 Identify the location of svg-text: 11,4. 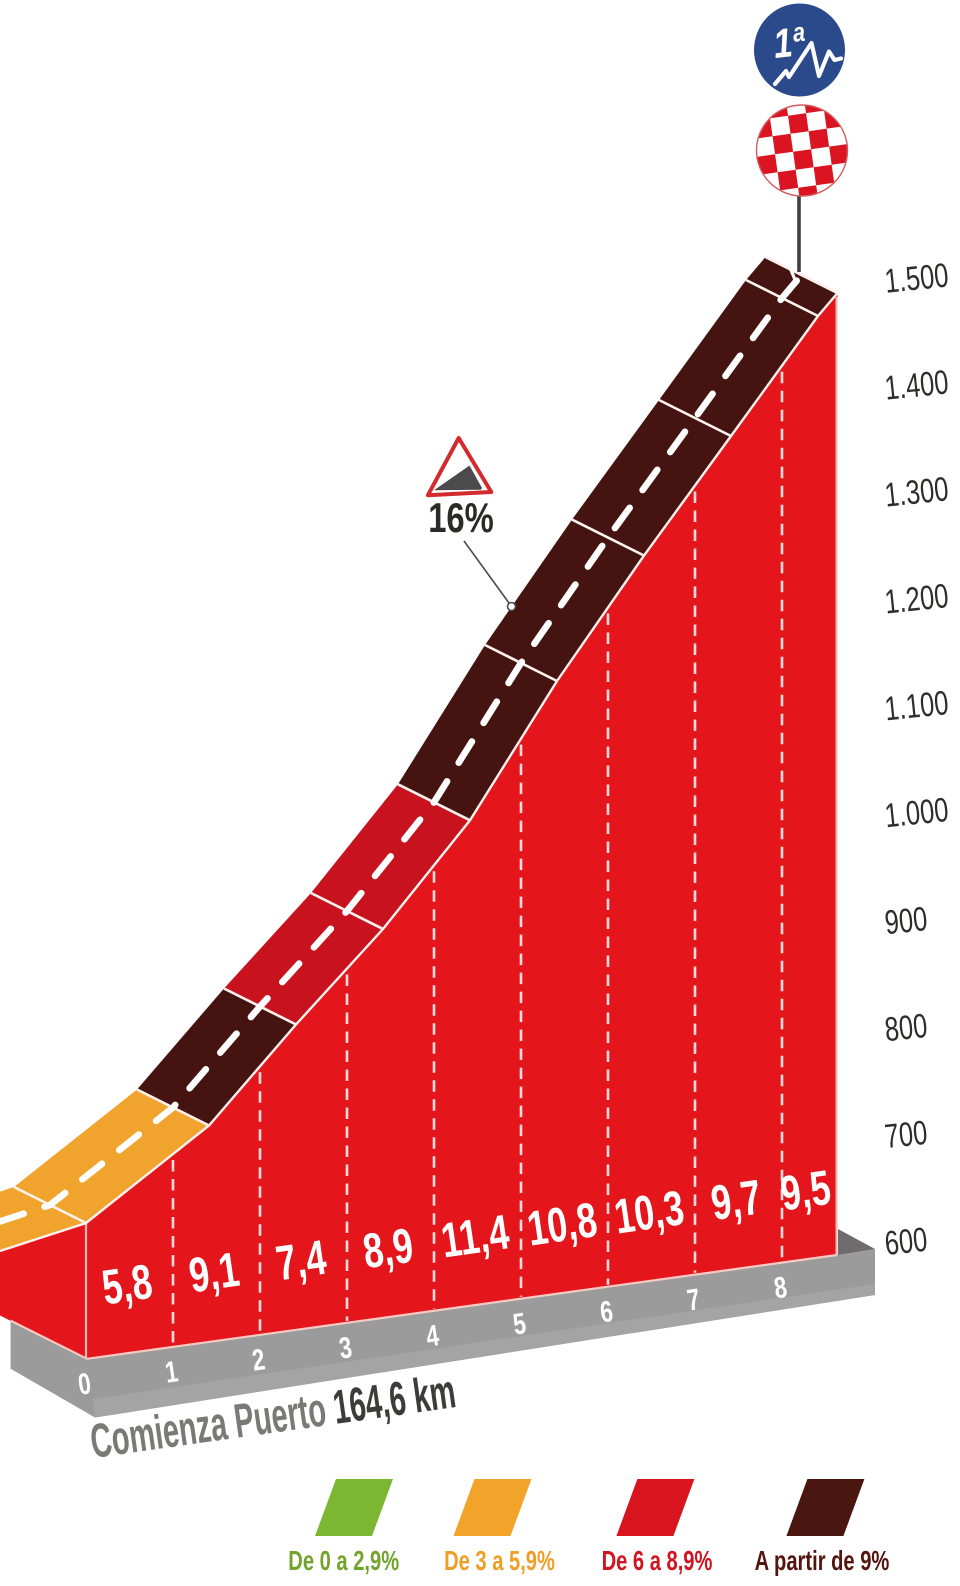
(475, 1237).